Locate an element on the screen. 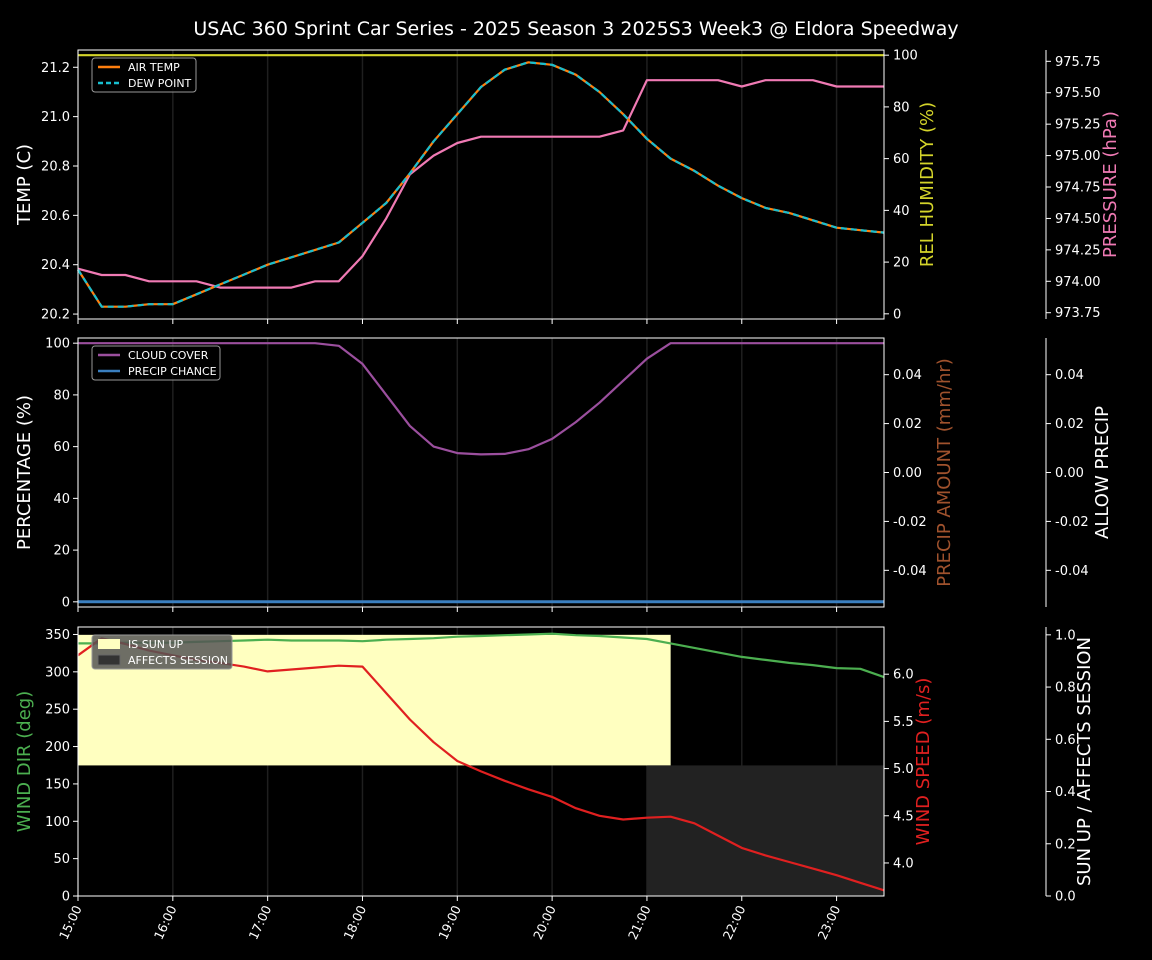 Image resolution: width=1152 pixels, height=960 pixels. pressure-tick-label: 975.50 is located at coordinates (1078, 93).